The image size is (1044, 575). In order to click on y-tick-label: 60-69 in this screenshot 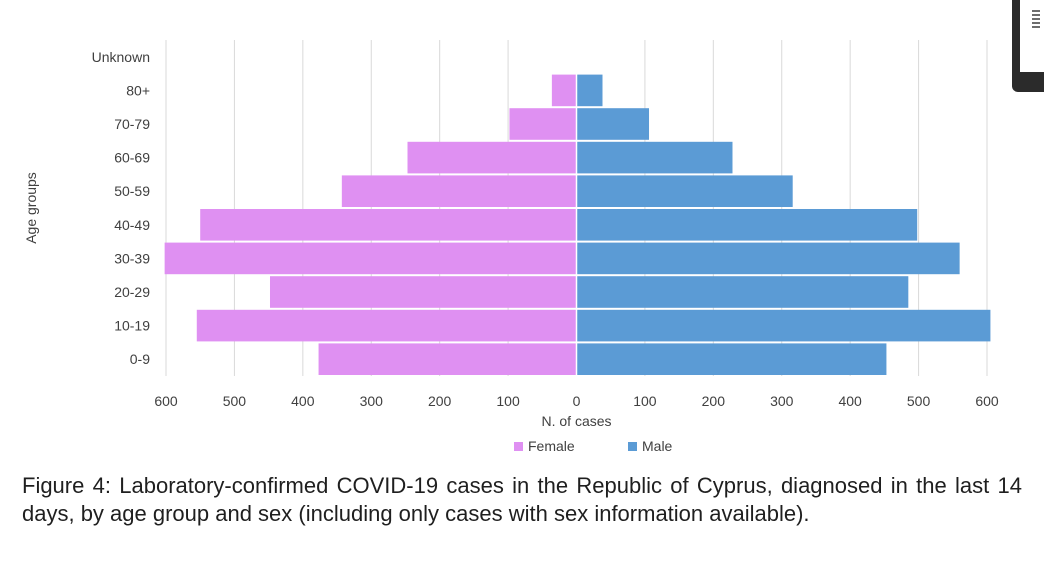, I will do `click(132, 158)`.